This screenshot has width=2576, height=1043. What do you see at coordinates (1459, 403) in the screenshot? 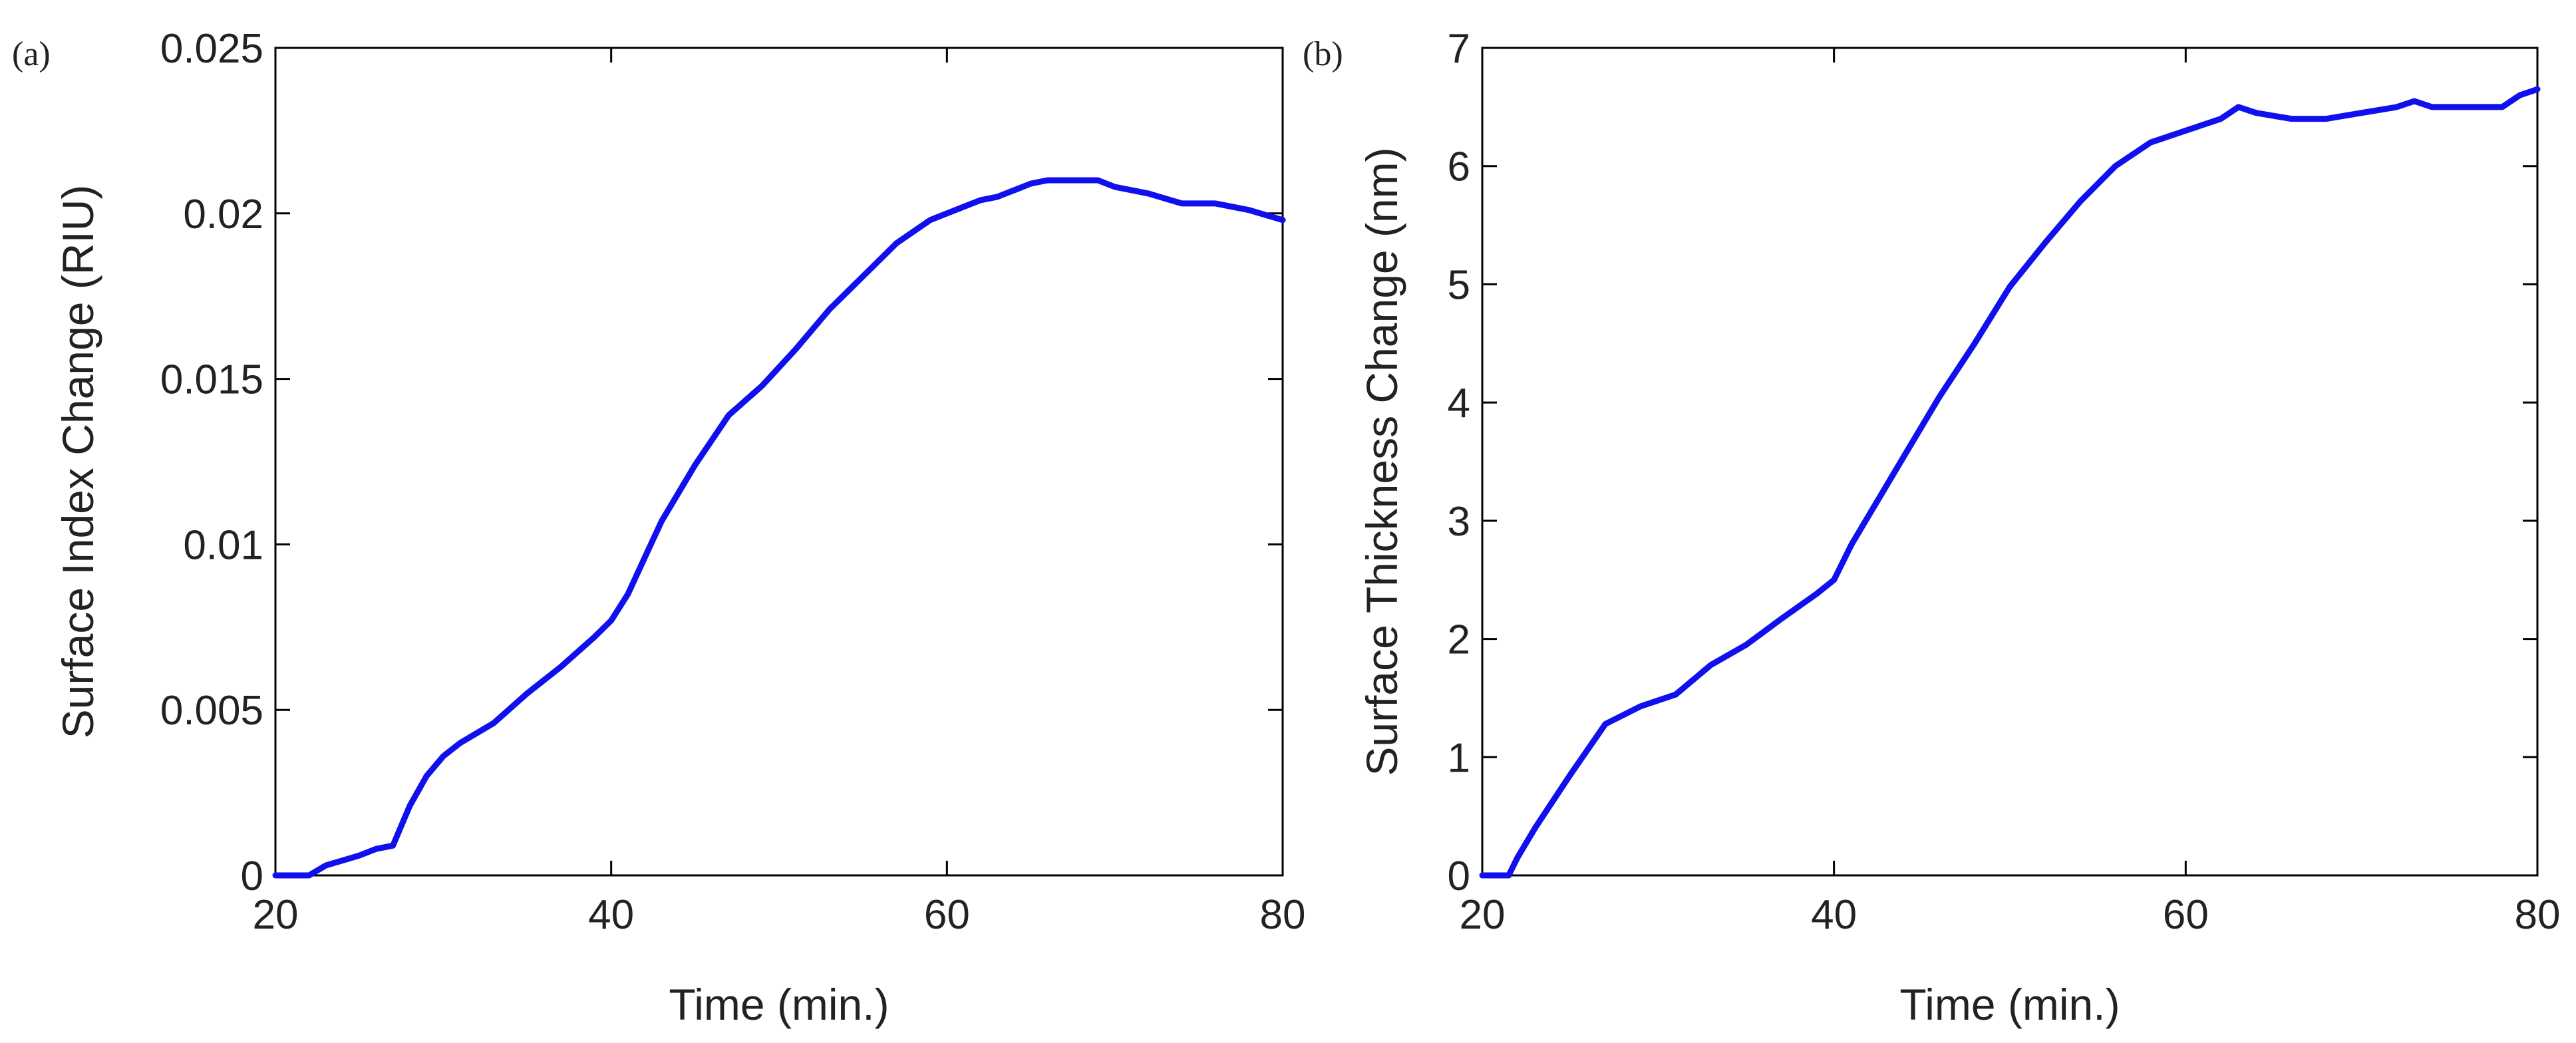
I see `y-tick-label: 4` at bounding box center [1459, 403].